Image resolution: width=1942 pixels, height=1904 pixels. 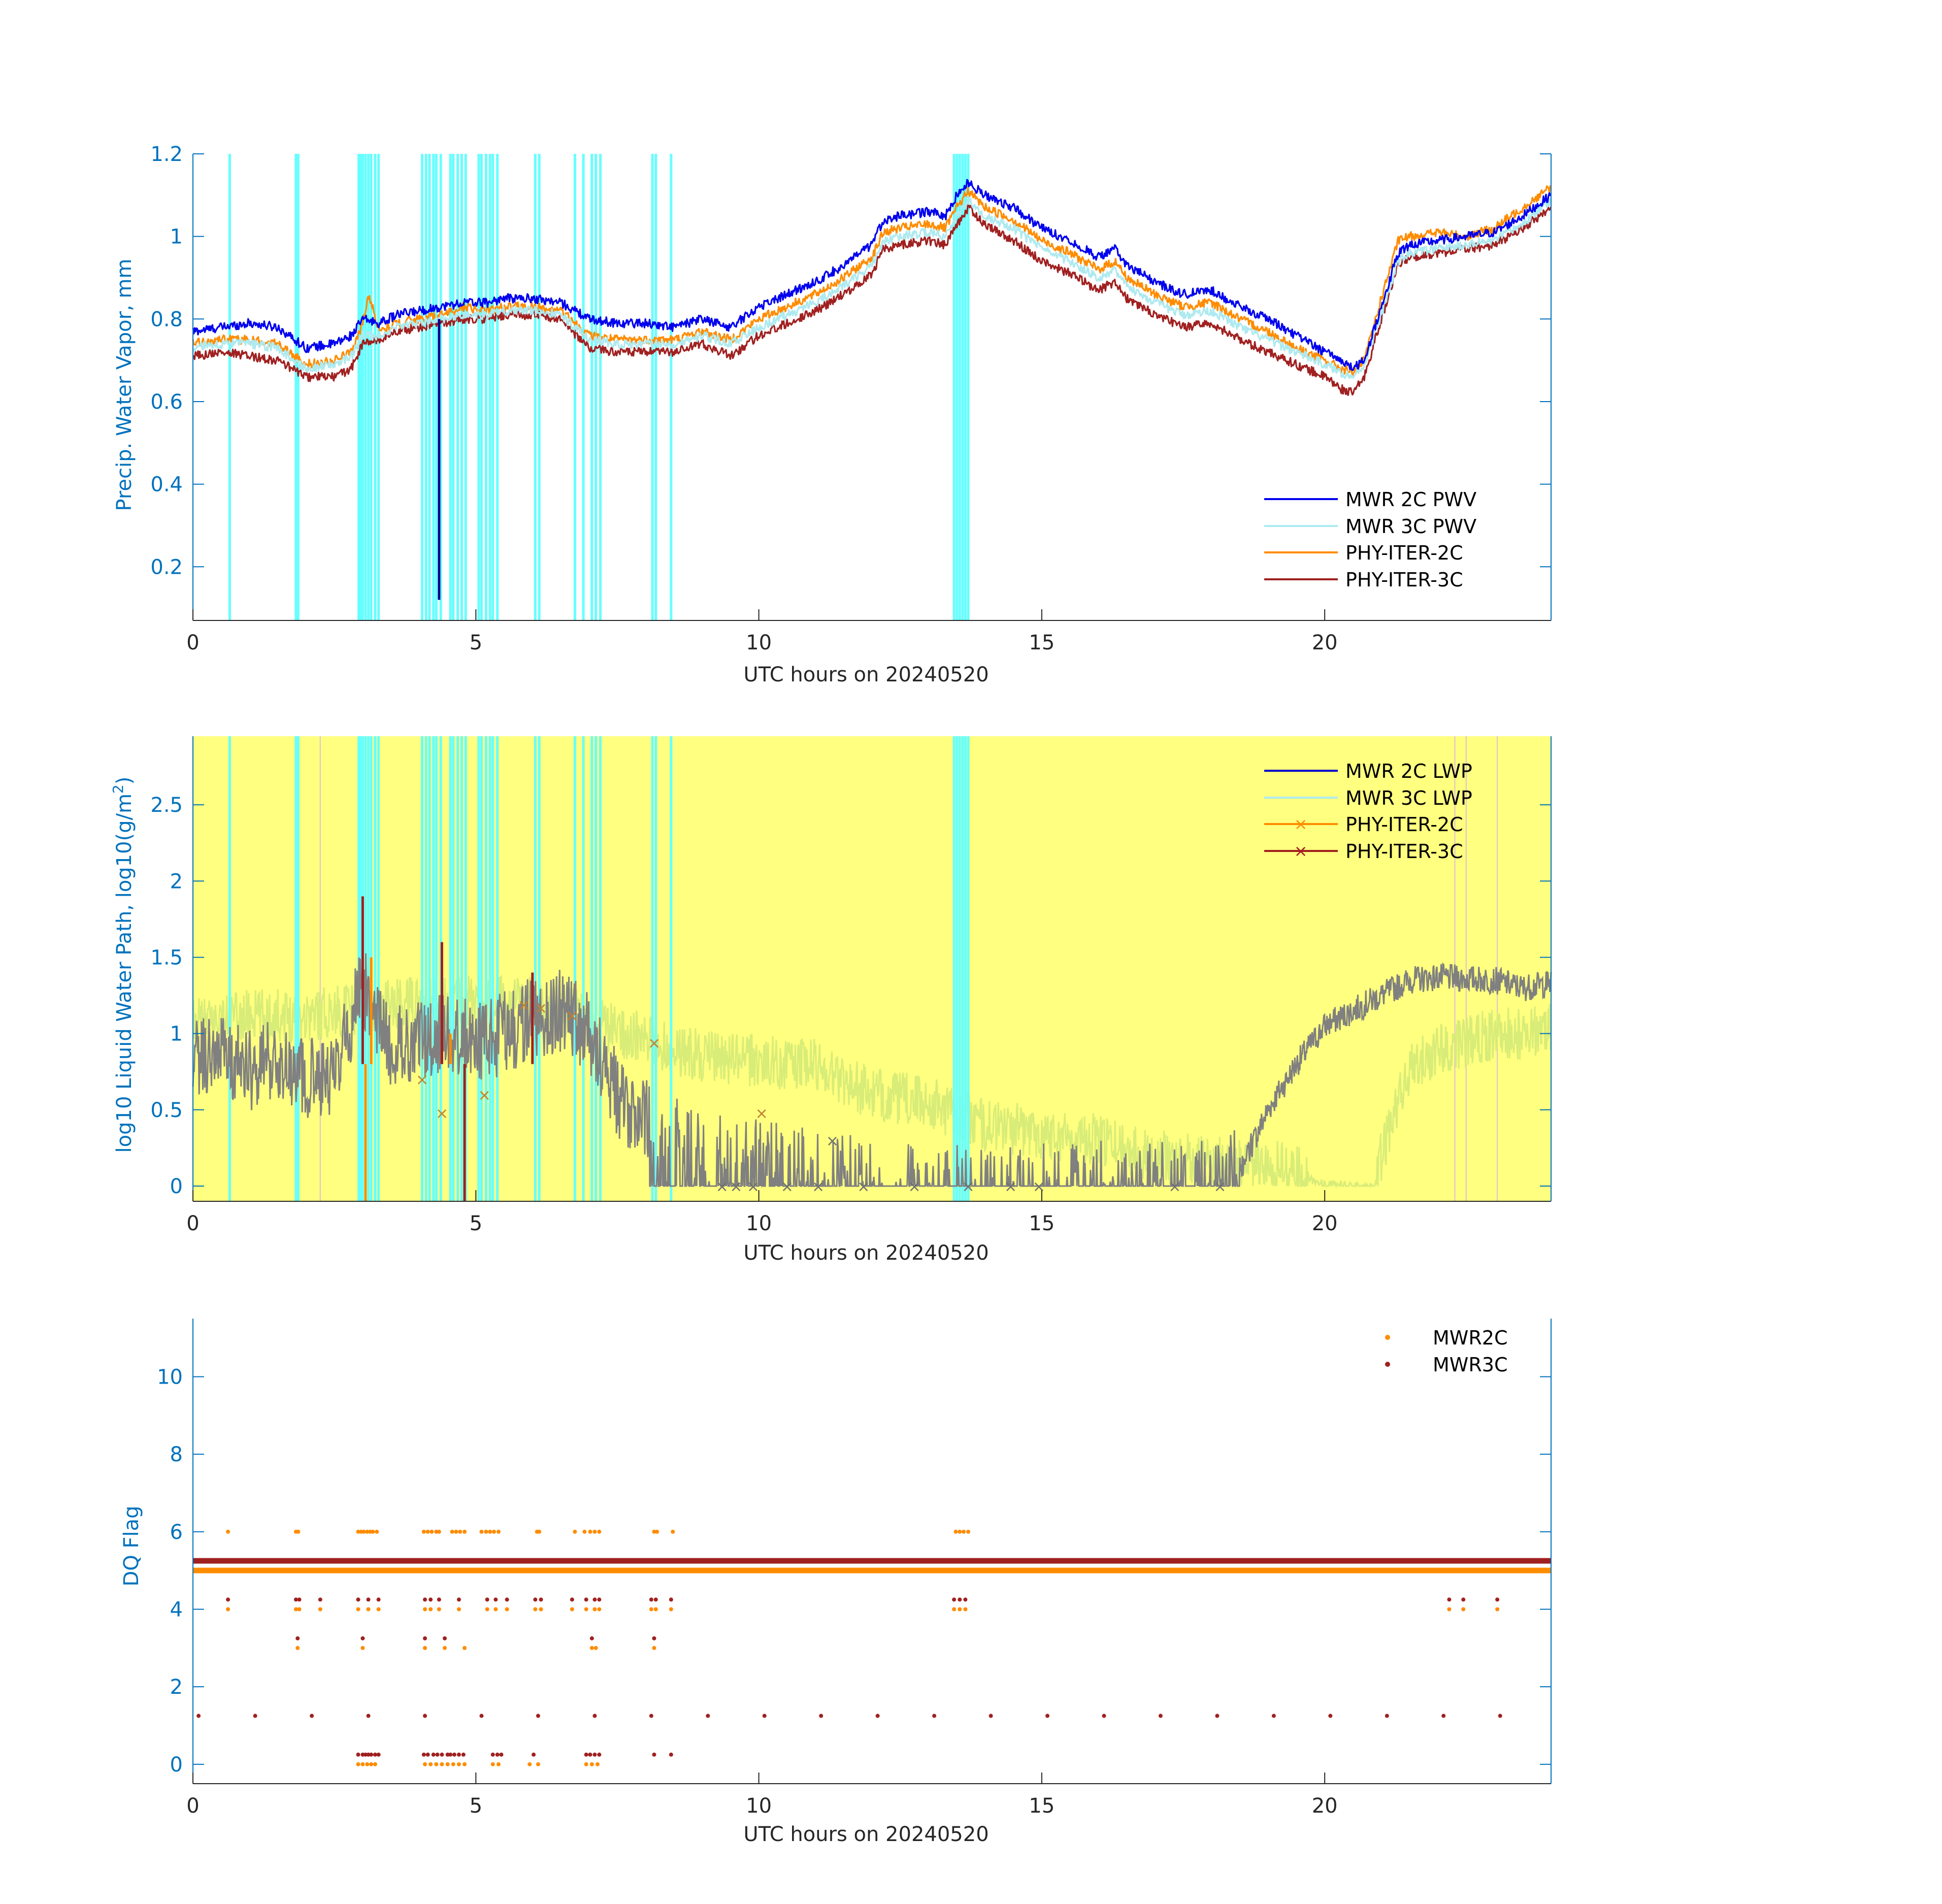 What do you see at coordinates (1410, 500) in the screenshot?
I see `legend-label-mwr2c-pwv: MWR 2C PWV` at bounding box center [1410, 500].